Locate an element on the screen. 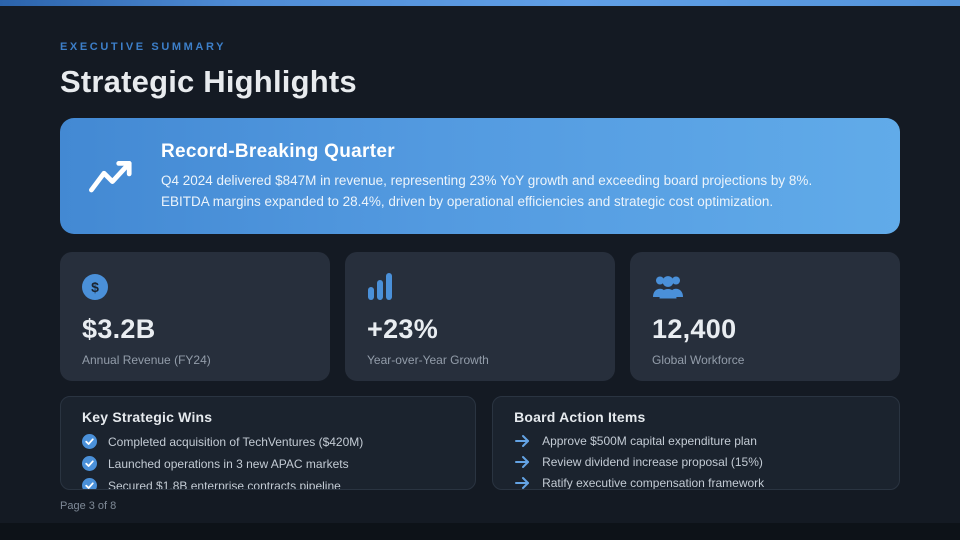 Image resolution: width=960 pixels, height=540 pixels. stat-label: Global Workforce is located at coordinates (698, 360).